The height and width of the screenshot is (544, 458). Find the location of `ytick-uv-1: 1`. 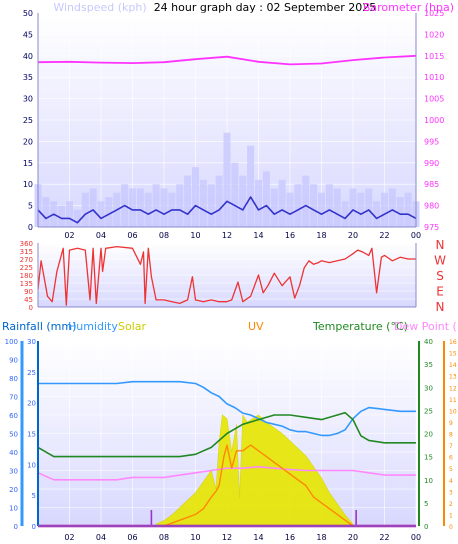

ytick-uv-1: 1 is located at coordinates (451, 515).